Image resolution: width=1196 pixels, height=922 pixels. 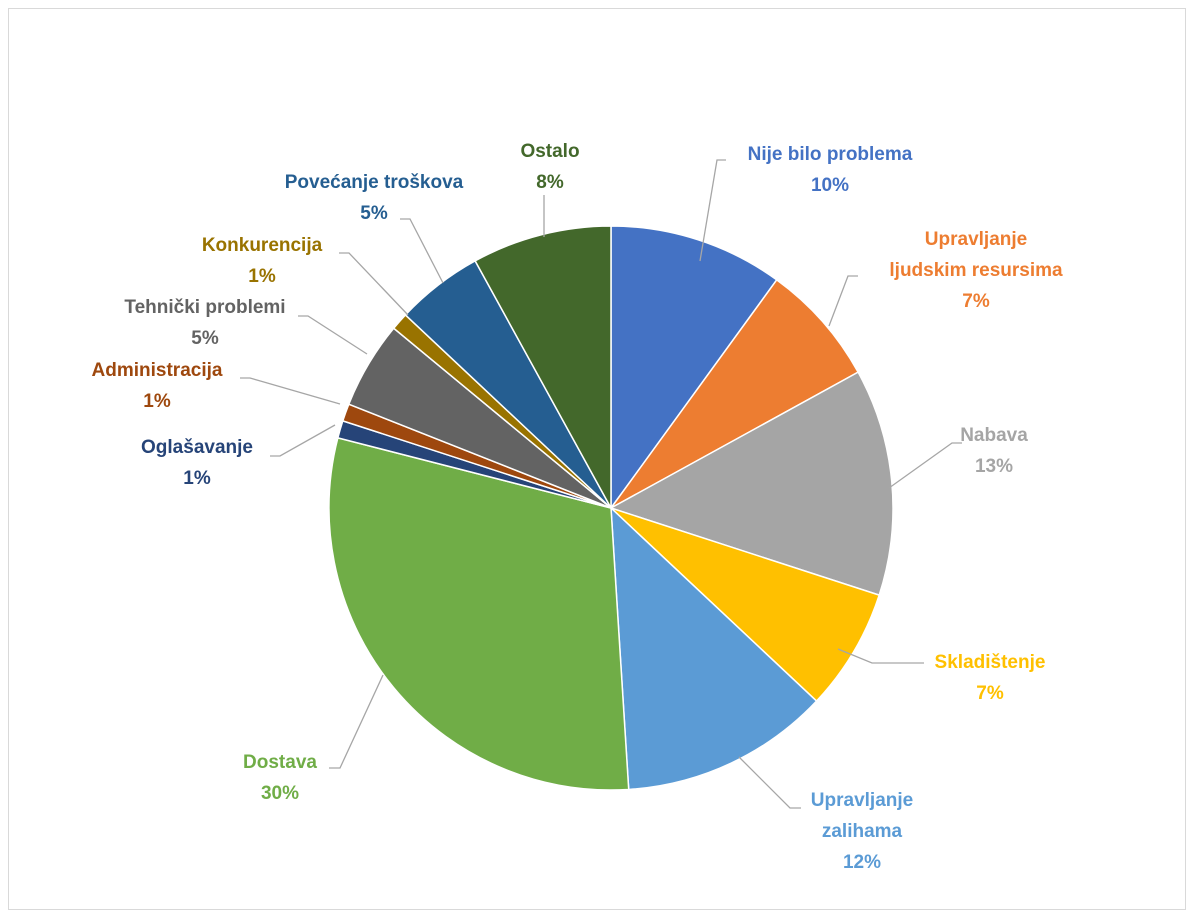 I want to click on data-label-name: zalihama, so click(x=862, y=831).